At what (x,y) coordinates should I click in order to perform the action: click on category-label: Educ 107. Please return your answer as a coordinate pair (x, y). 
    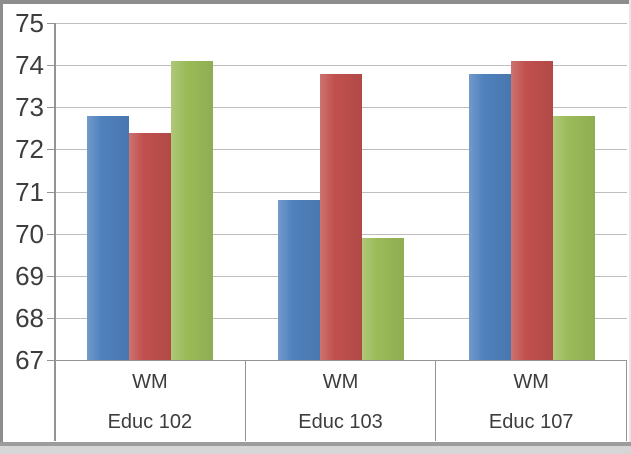
    Looking at the image, I should click on (531, 422).